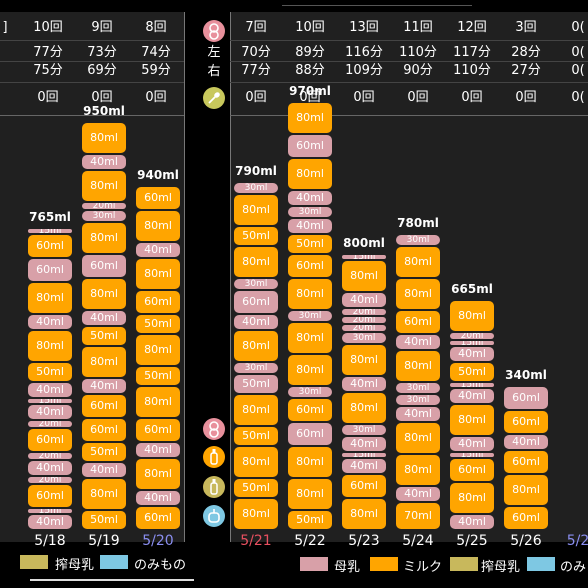  Describe the element at coordinates (104, 541) in the screenshot. I see `left-chart-date-2: 5/19` at that location.